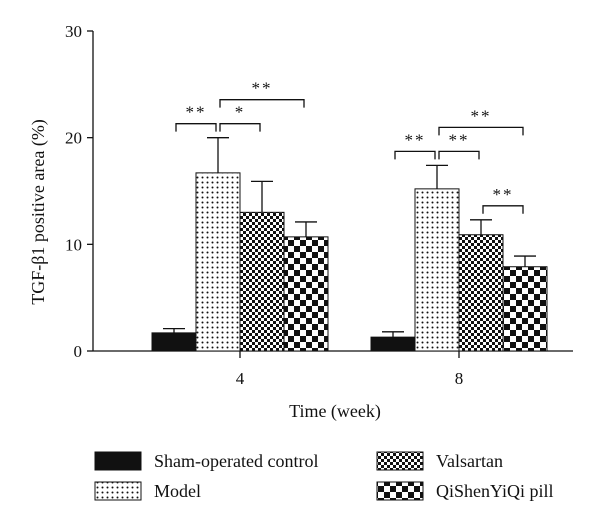  I want to click on legend-label: Valsartan, so click(469, 461).